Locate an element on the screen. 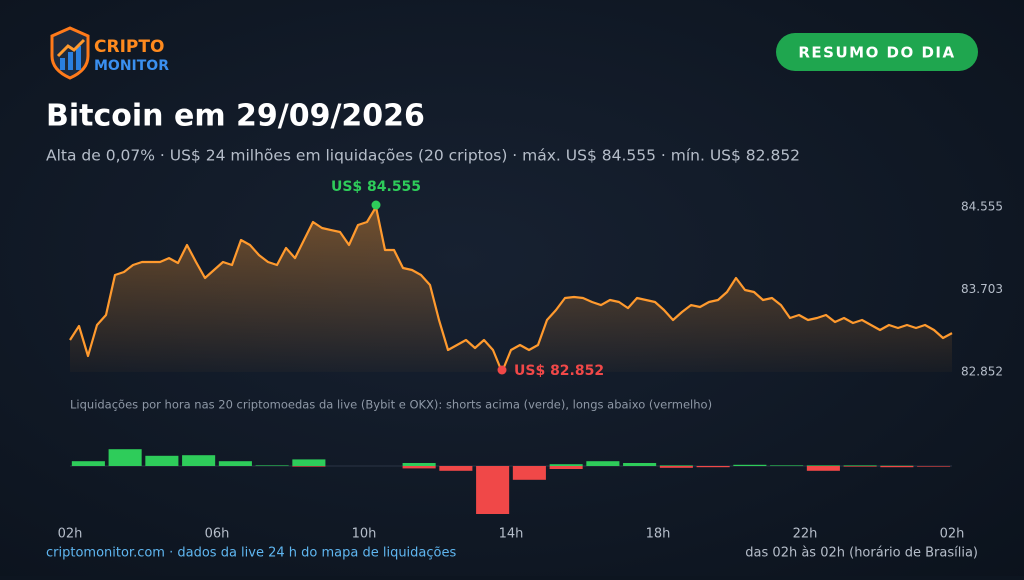 Image resolution: width=1024 pixels, height=580 pixels. x-tick-label: 22h is located at coordinates (805, 534).